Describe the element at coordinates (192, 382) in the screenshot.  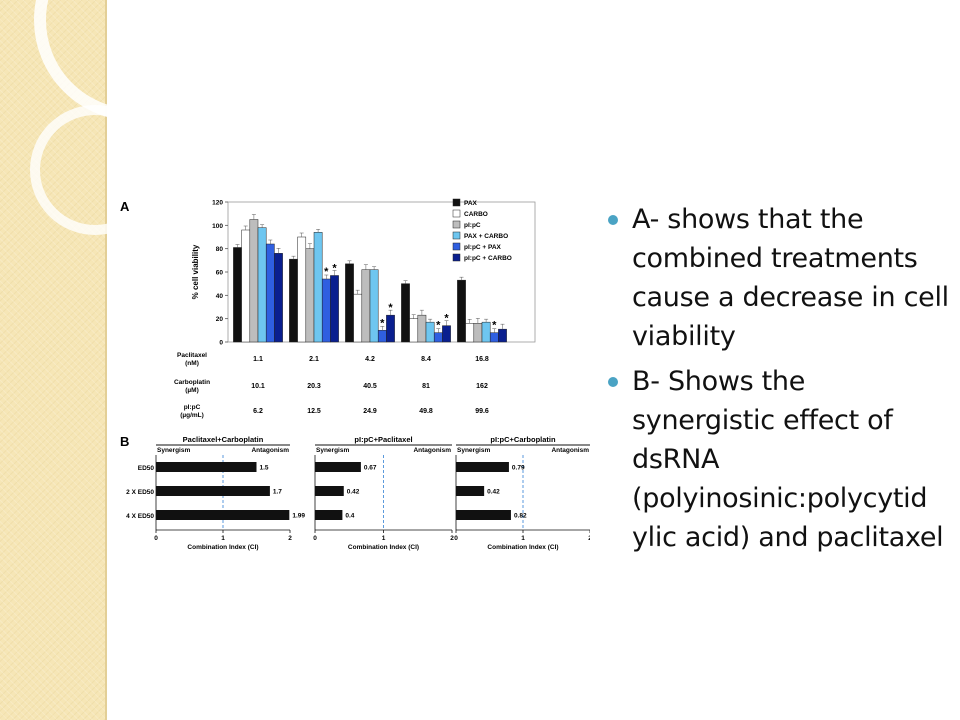
I see `row-label: Carboplatin` at that location.